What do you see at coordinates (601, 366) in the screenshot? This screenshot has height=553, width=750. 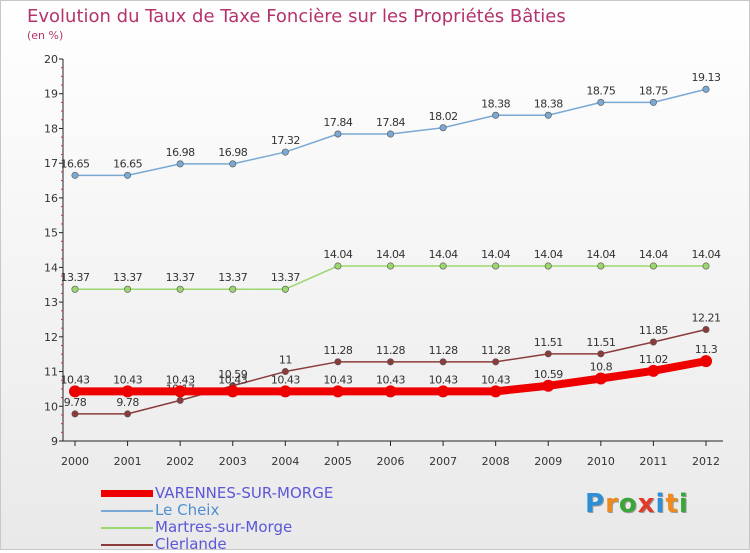 I see `data-label-varennes-sur-morge: 10.8` at bounding box center [601, 366].